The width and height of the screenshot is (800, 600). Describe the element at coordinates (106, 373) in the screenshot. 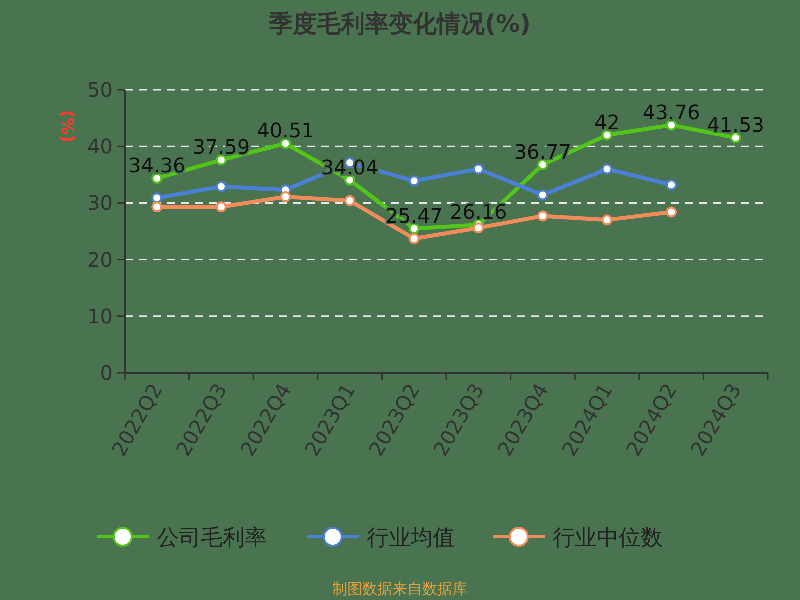

I see `y-tick-label: 0` at that location.